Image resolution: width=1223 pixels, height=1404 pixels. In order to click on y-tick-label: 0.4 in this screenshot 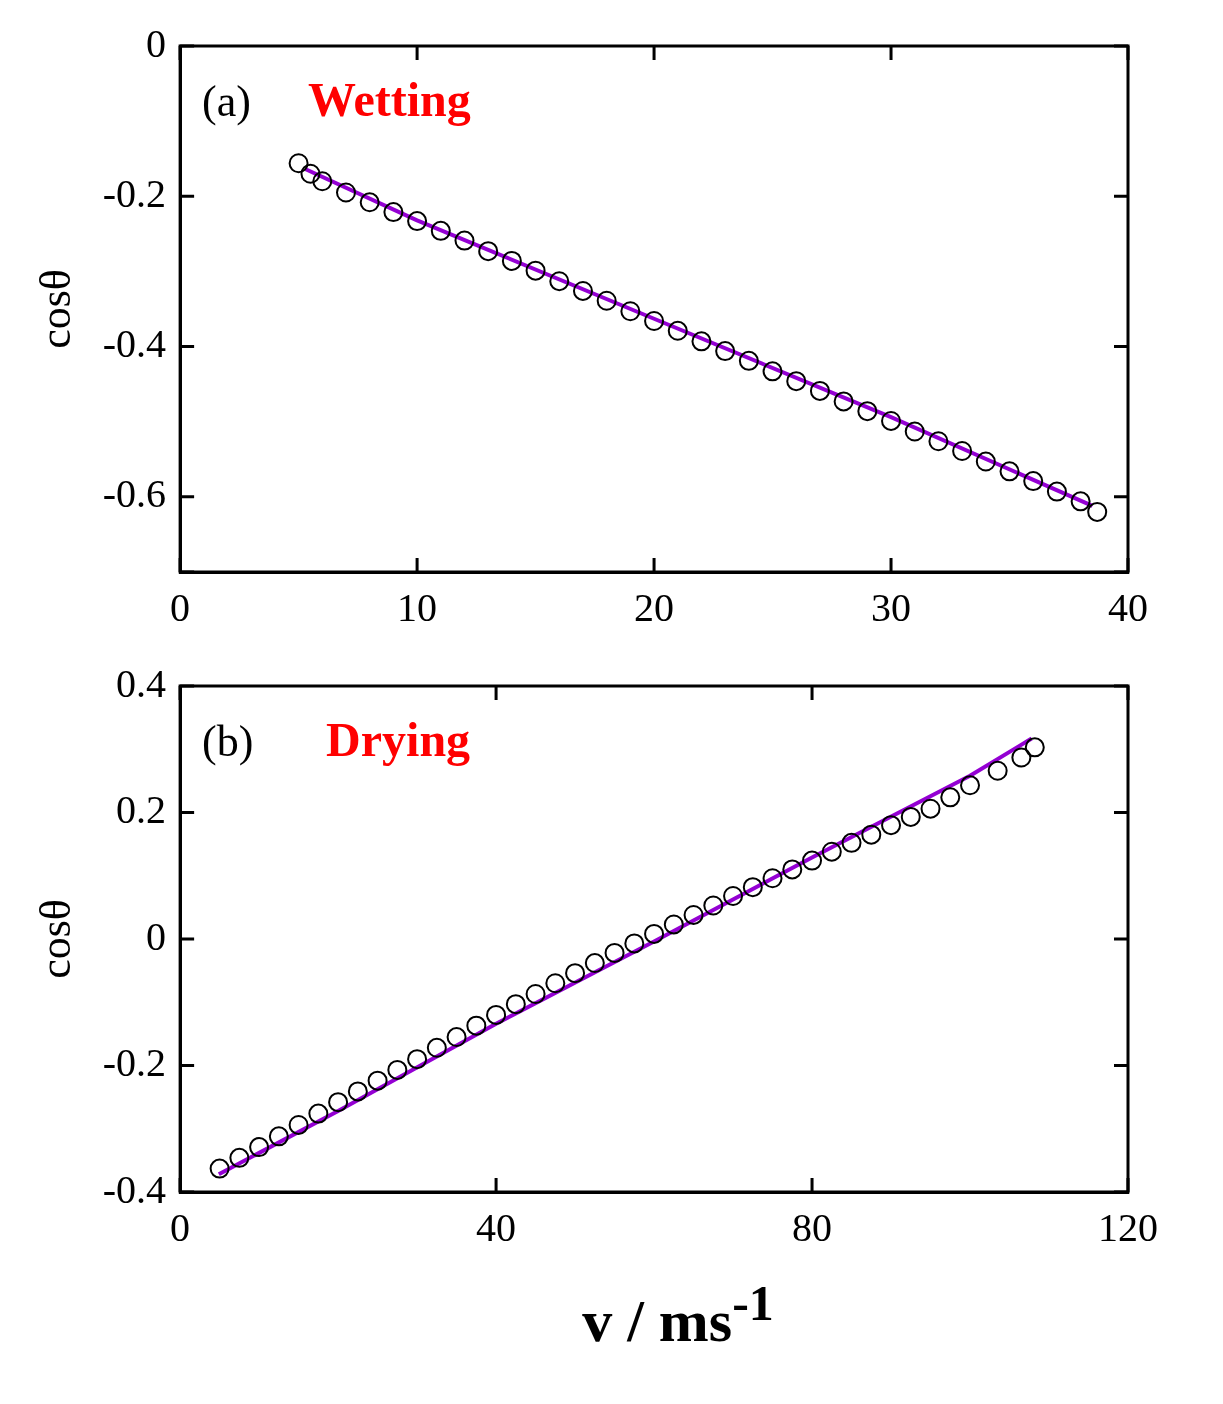, I will do `click(141, 683)`.